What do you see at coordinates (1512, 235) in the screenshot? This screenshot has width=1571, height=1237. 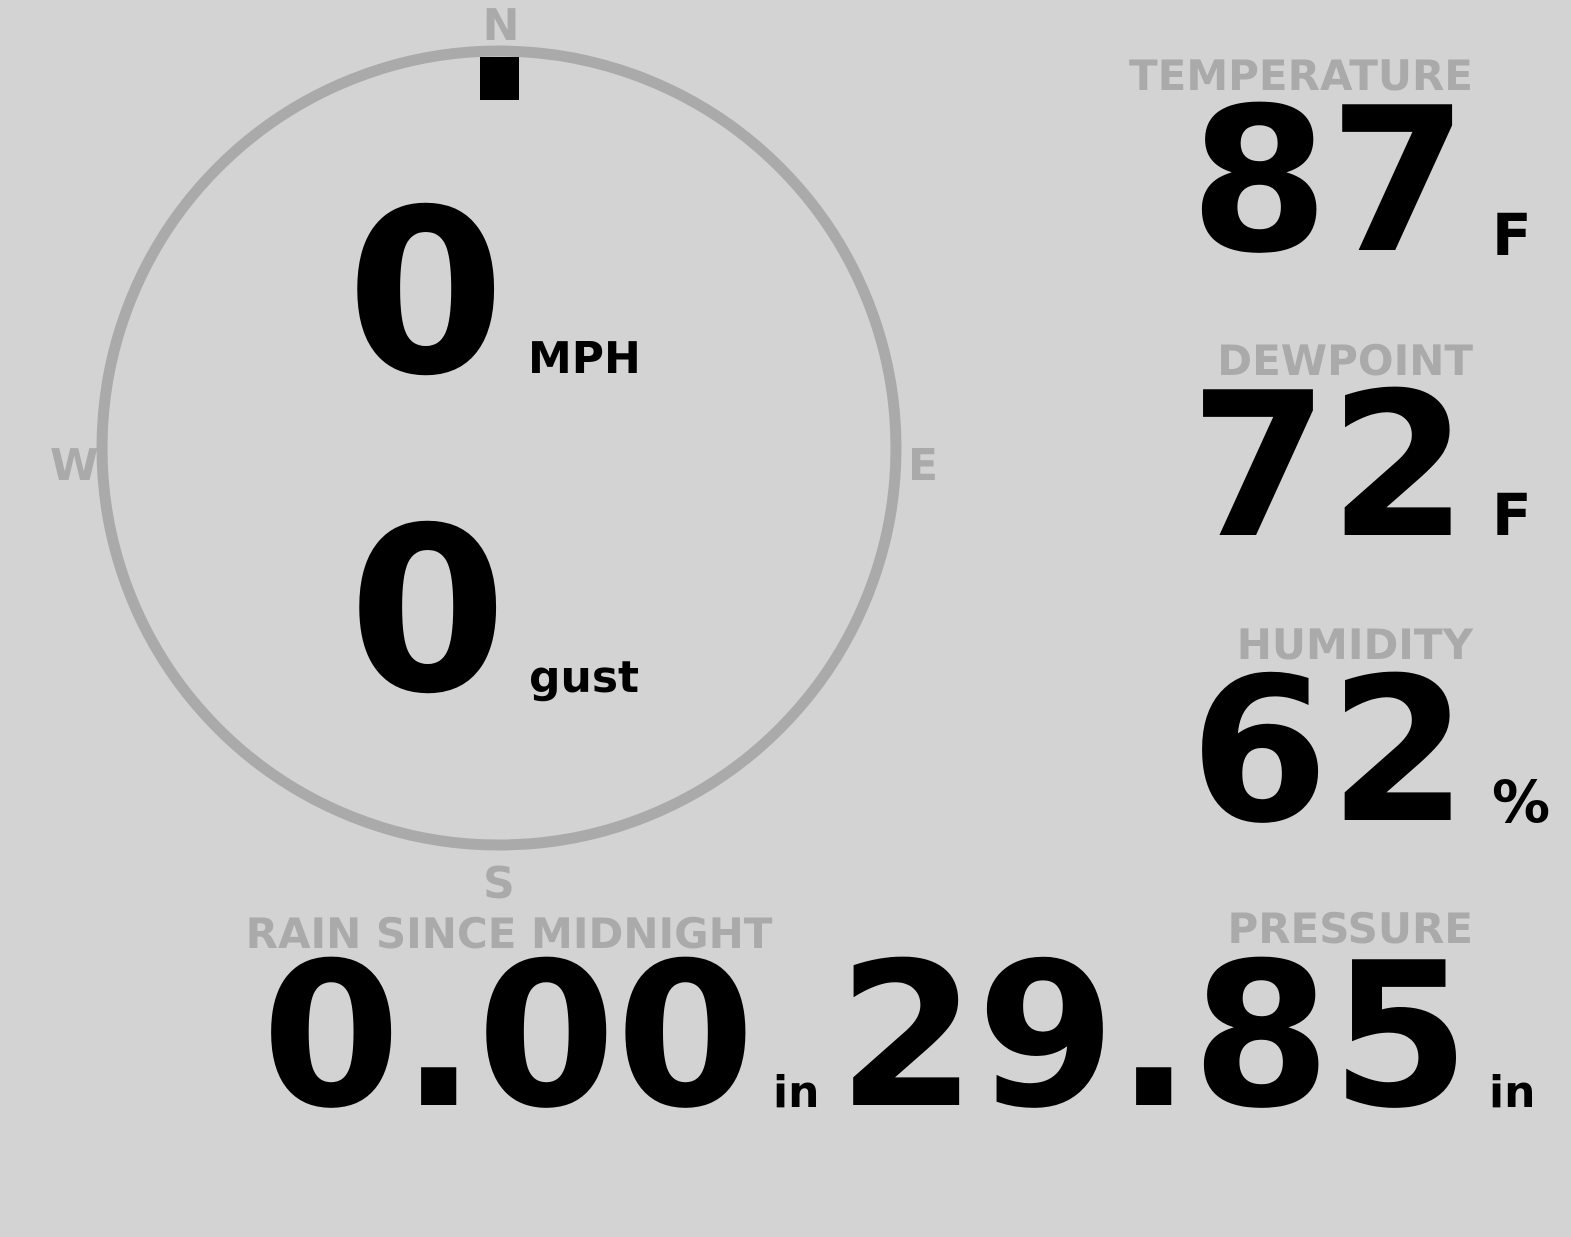 I see `temperature-unit: F` at bounding box center [1512, 235].